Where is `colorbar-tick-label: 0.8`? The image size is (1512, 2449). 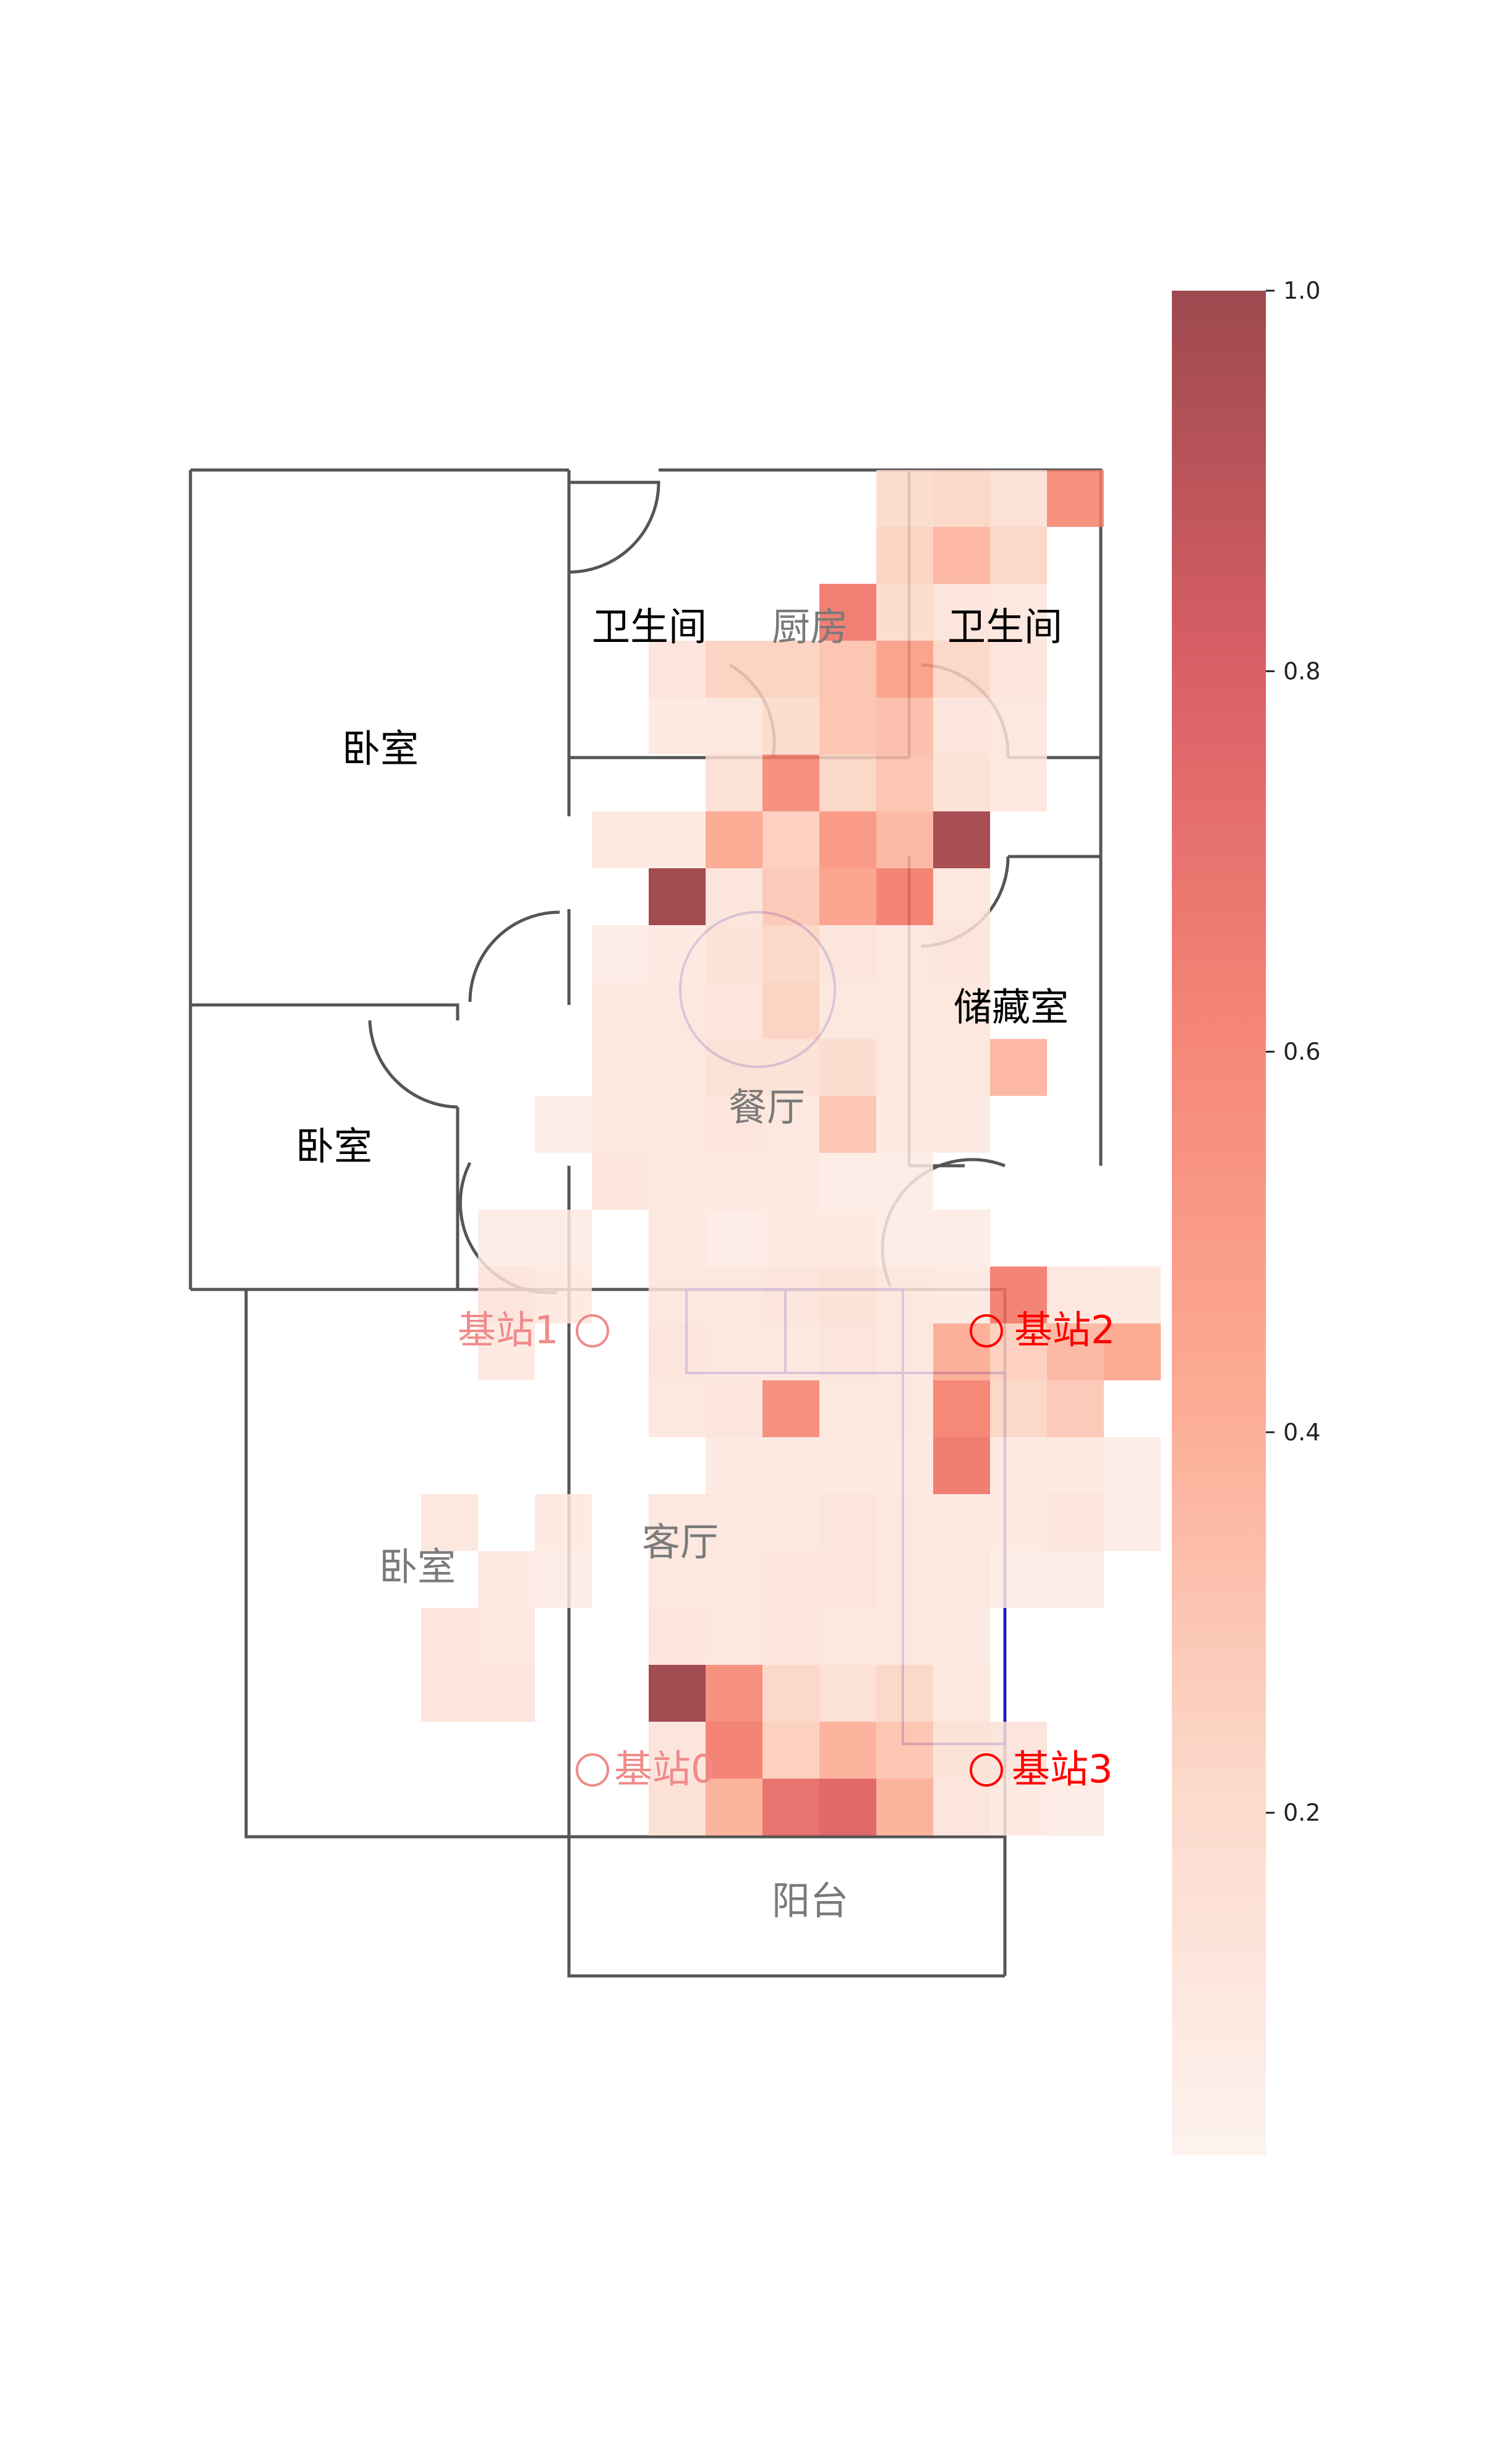
colorbar-tick-label: 0.8 is located at coordinates (1302, 671).